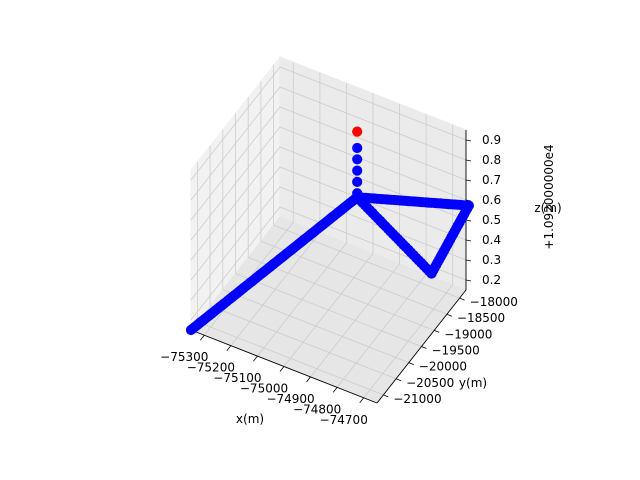  Describe the element at coordinates (491, 200) in the screenshot. I see `z-tick-label: 0.6` at that location.